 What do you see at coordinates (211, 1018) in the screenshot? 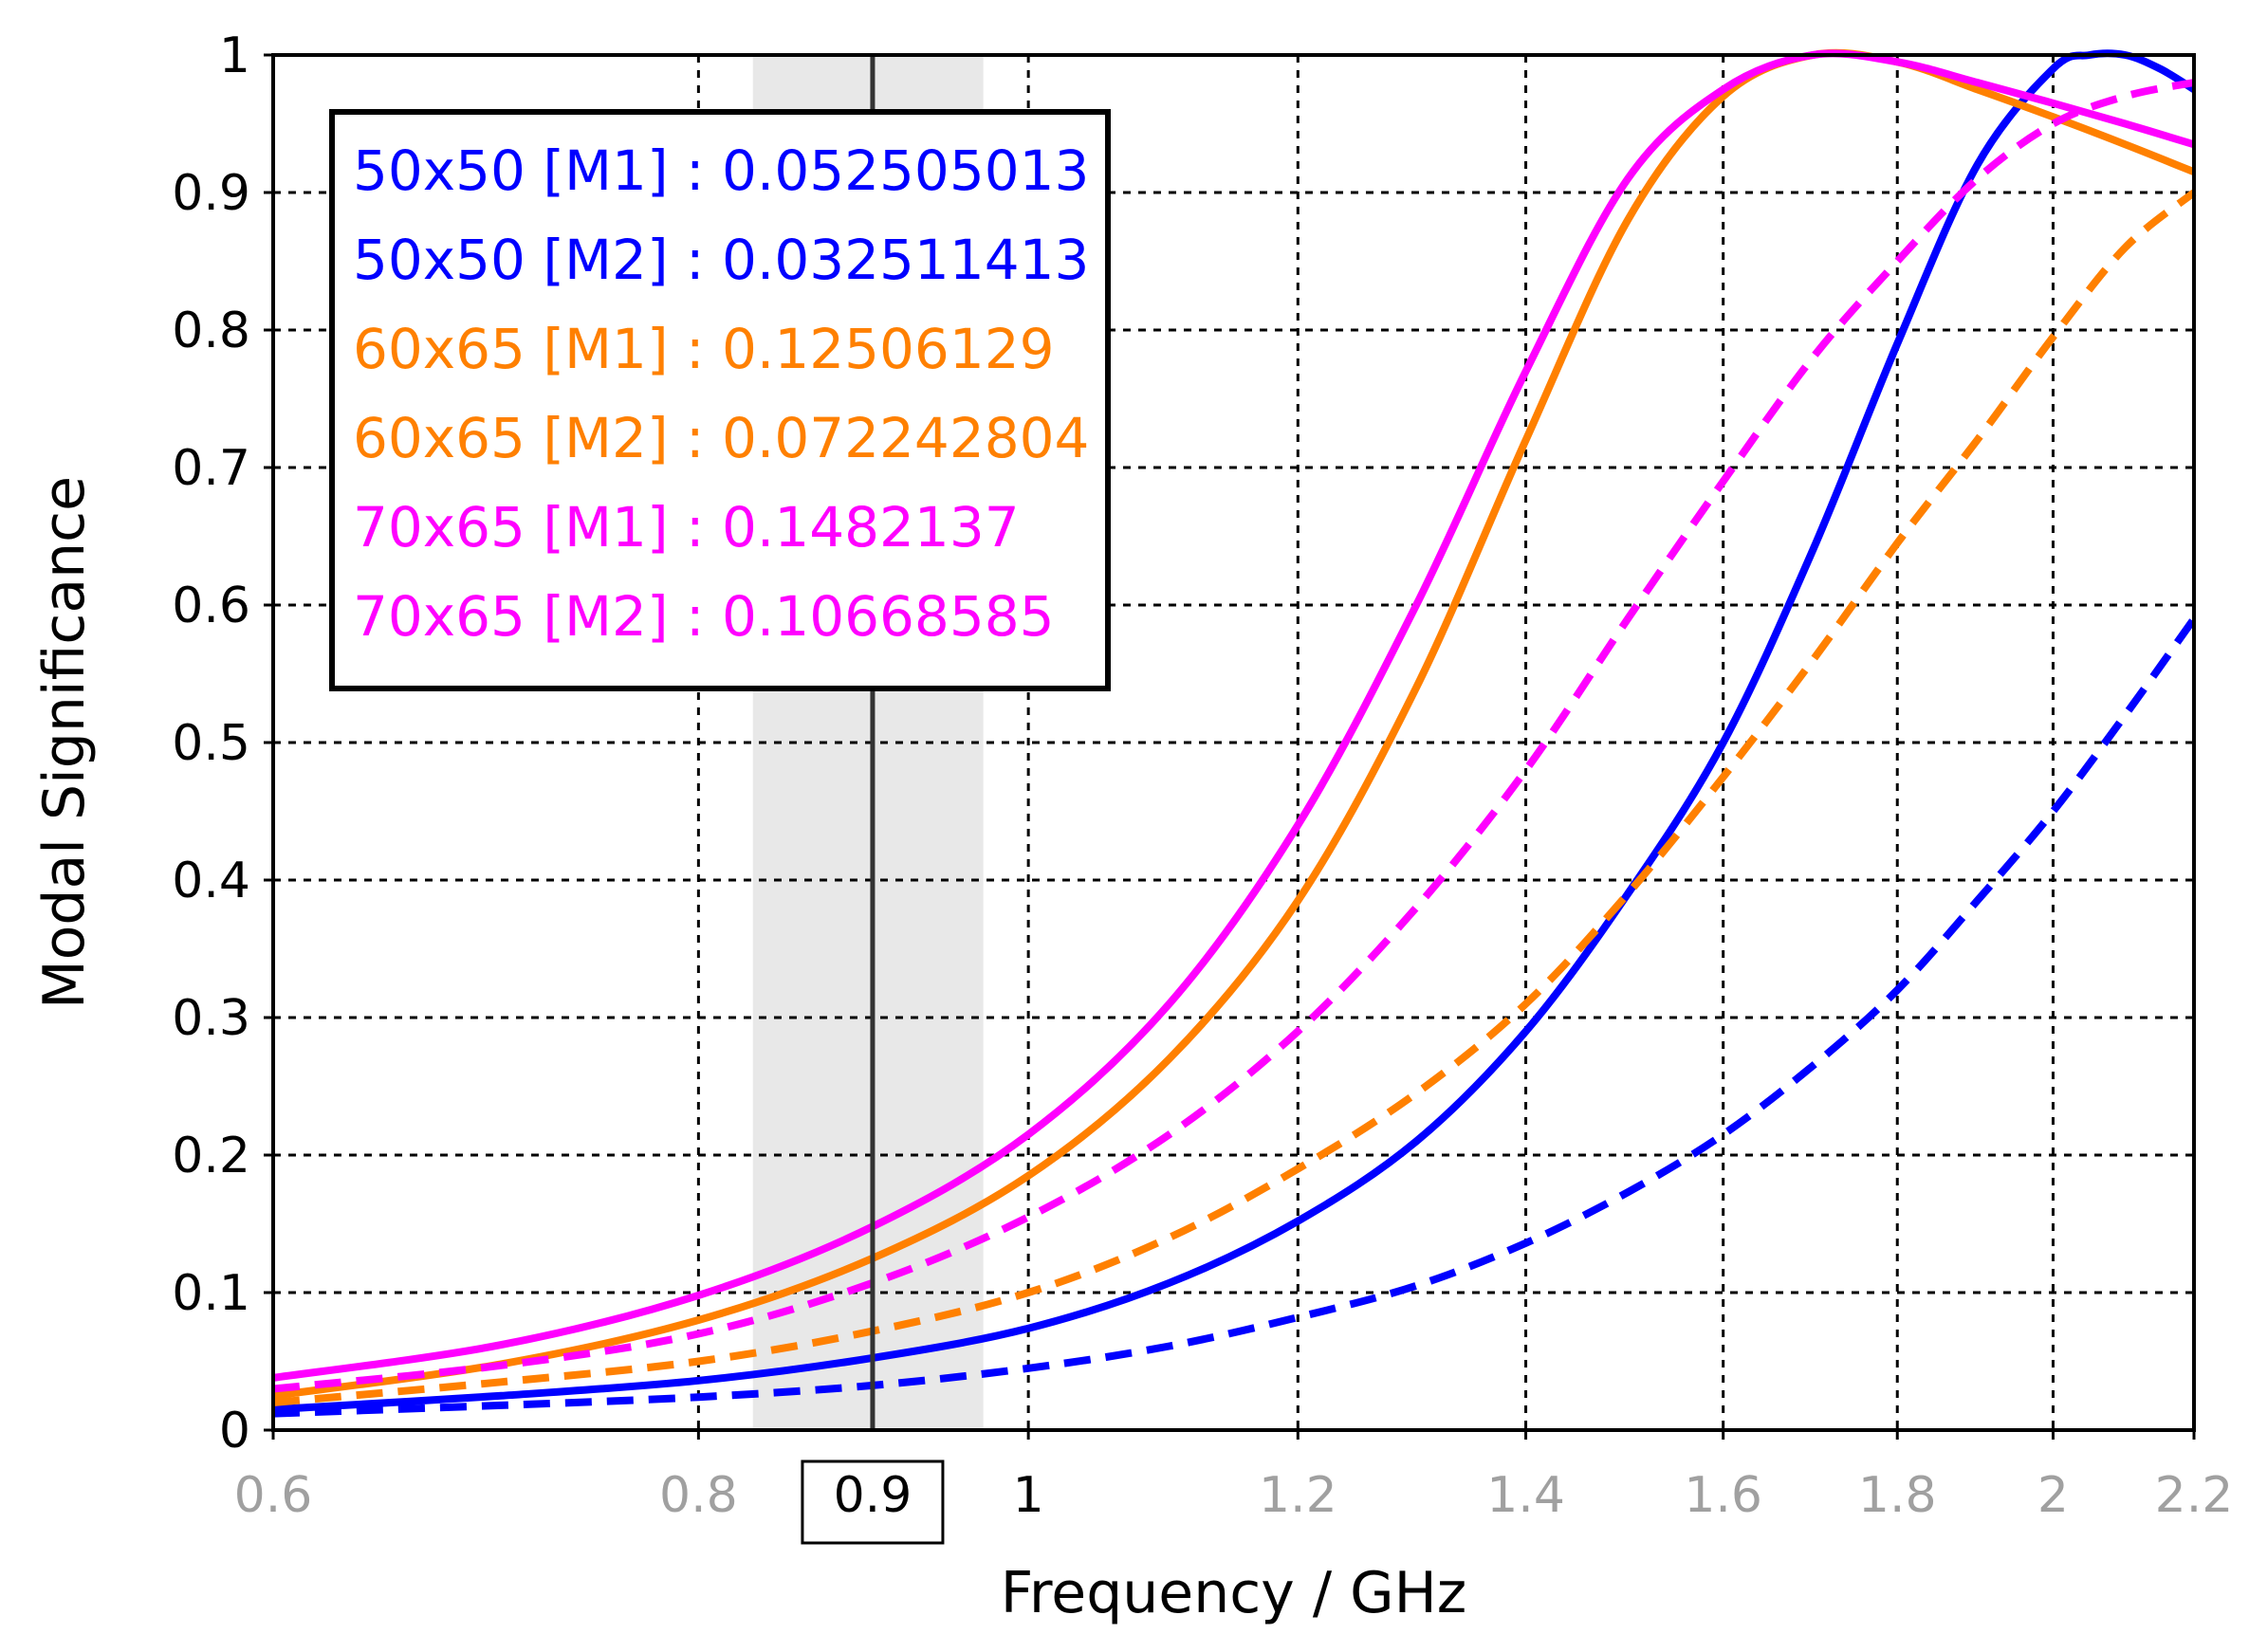
I see `y-tick-label: 0.3` at bounding box center [211, 1018].